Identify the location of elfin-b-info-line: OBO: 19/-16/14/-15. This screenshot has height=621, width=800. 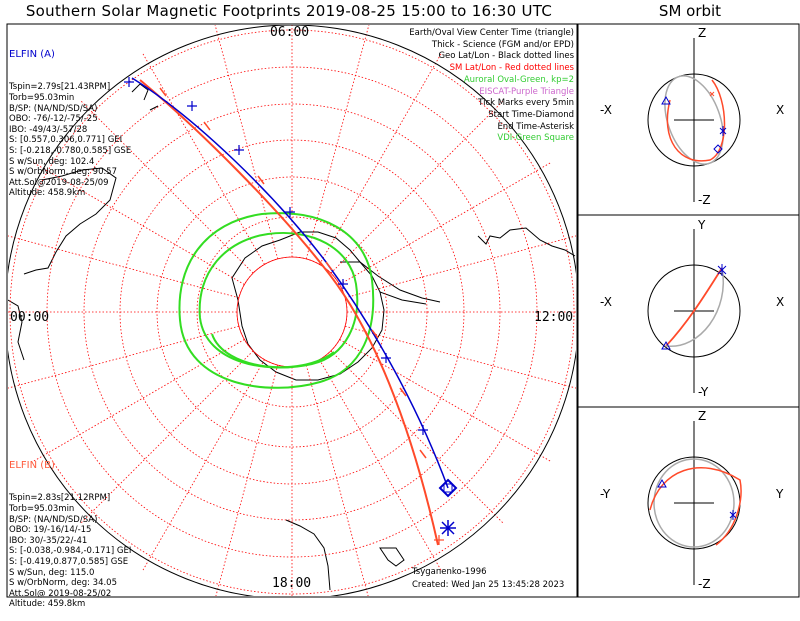
(50, 530).